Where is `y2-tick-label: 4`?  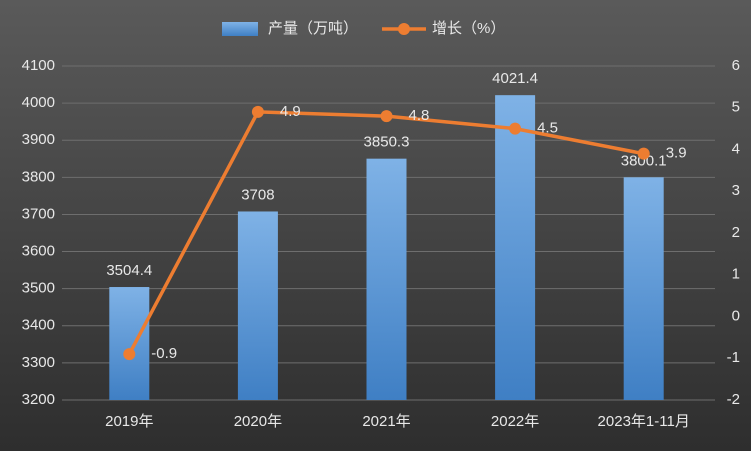 y2-tick-label: 4 is located at coordinates (736, 148).